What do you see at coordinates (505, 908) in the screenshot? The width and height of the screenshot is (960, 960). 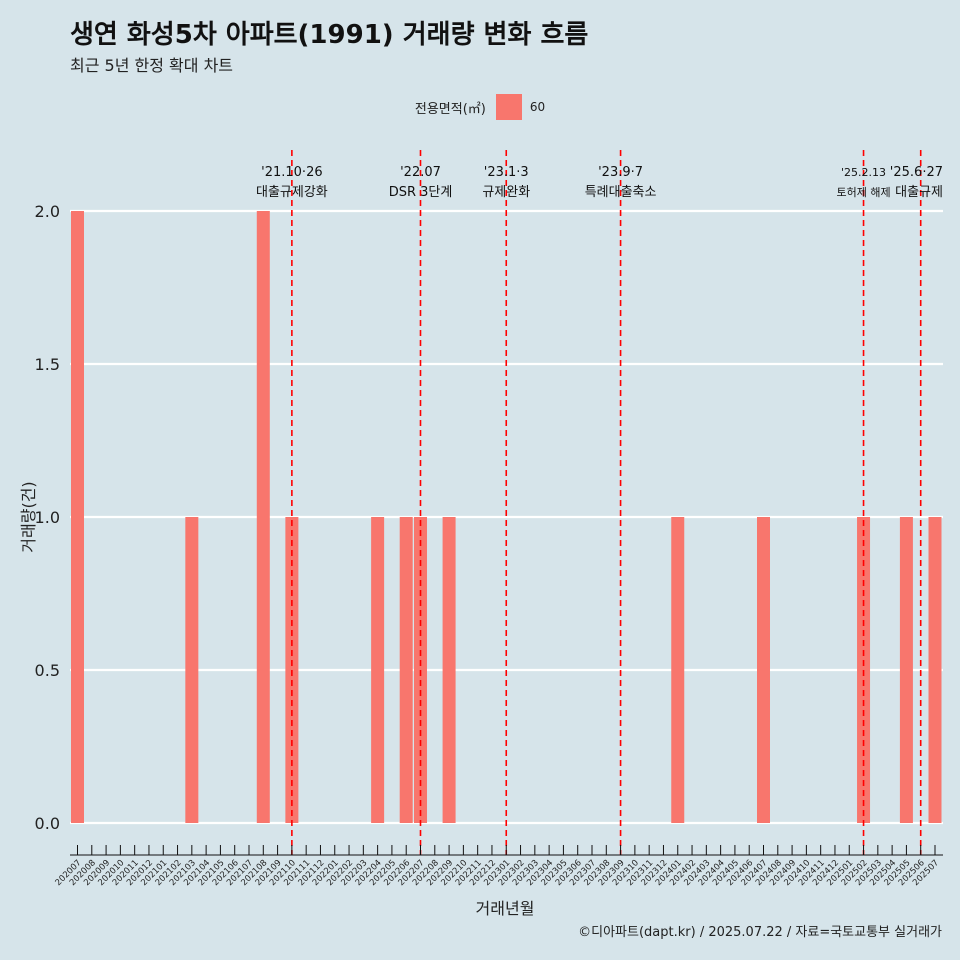 I see `x-axis-label: 거래년월` at bounding box center [505, 908].